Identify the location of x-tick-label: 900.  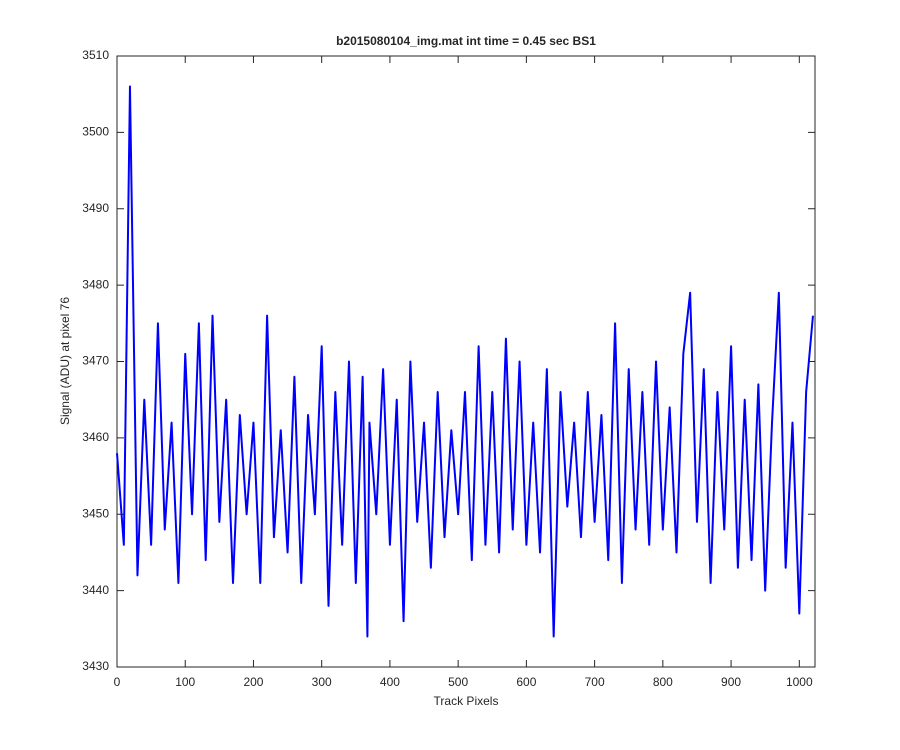
(731, 682).